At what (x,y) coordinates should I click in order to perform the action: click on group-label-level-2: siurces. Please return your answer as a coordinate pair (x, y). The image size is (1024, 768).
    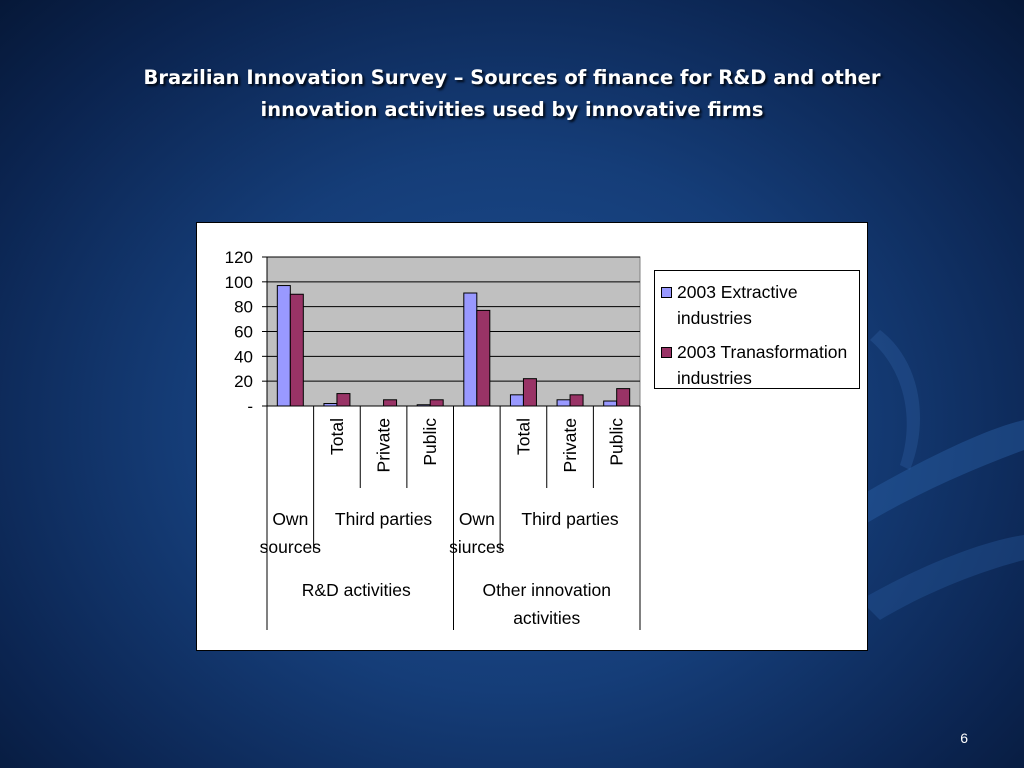
    Looking at the image, I should click on (477, 547).